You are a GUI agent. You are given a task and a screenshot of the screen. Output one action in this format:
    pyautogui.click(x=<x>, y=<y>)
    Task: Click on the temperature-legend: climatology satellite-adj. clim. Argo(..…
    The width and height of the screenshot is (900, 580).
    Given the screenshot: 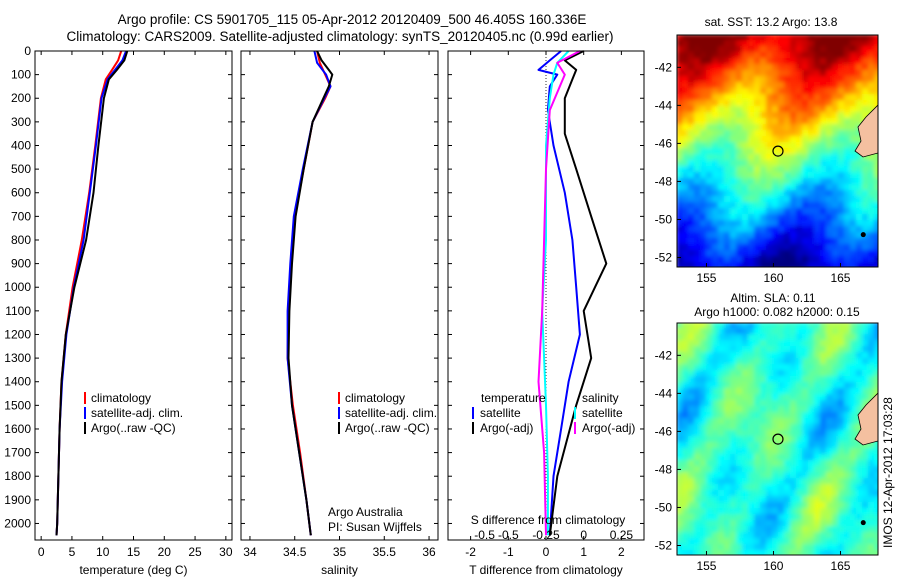 What is the action you would take?
    pyautogui.click(x=133, y=413)
    